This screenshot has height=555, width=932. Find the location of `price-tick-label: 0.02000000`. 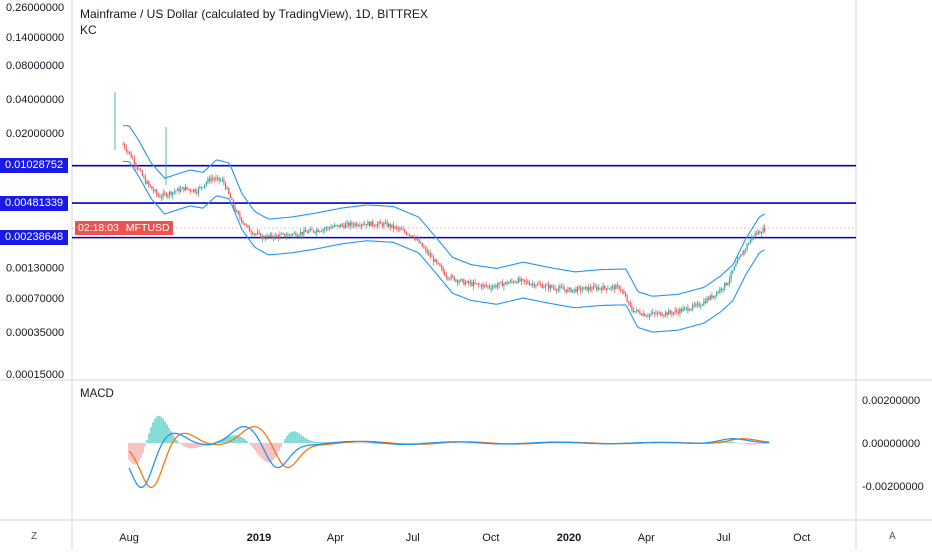

price-tick-label: 0.02000000 is located at coordinates (35, 134).